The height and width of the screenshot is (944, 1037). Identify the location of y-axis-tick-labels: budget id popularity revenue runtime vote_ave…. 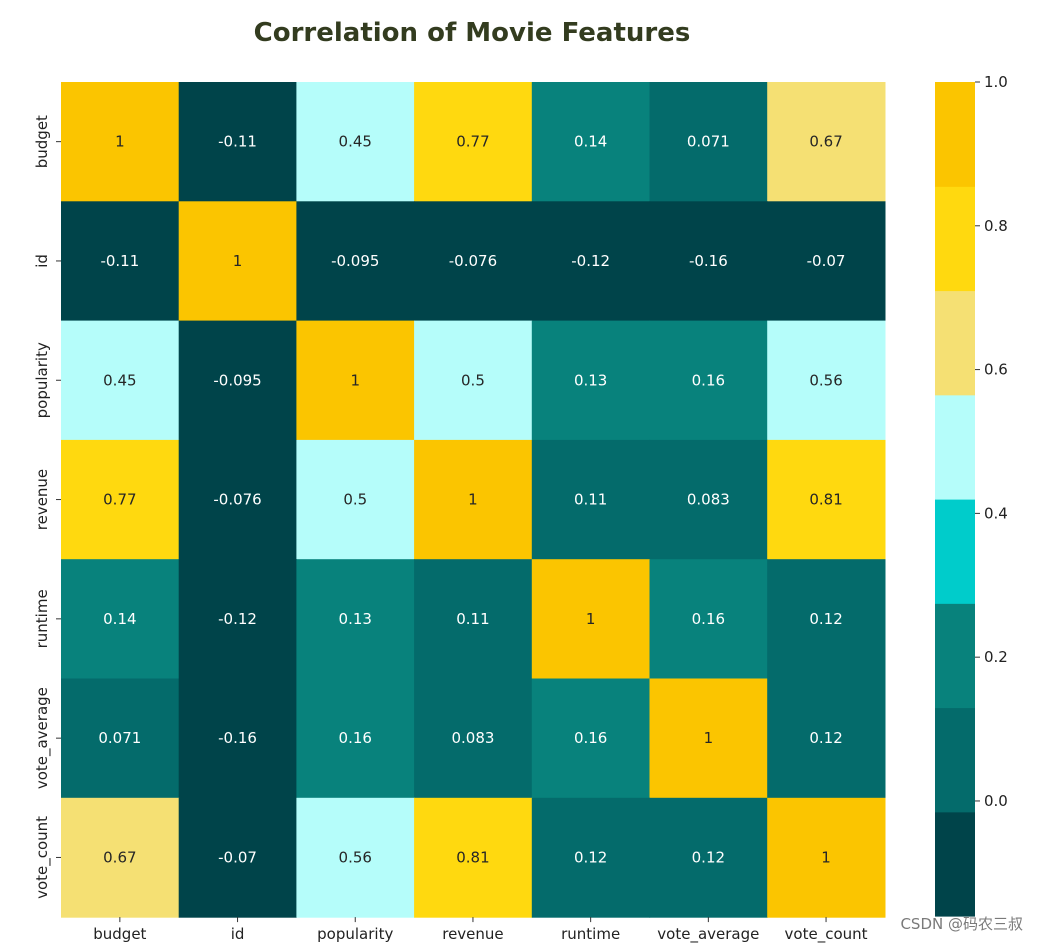
(47, 507).